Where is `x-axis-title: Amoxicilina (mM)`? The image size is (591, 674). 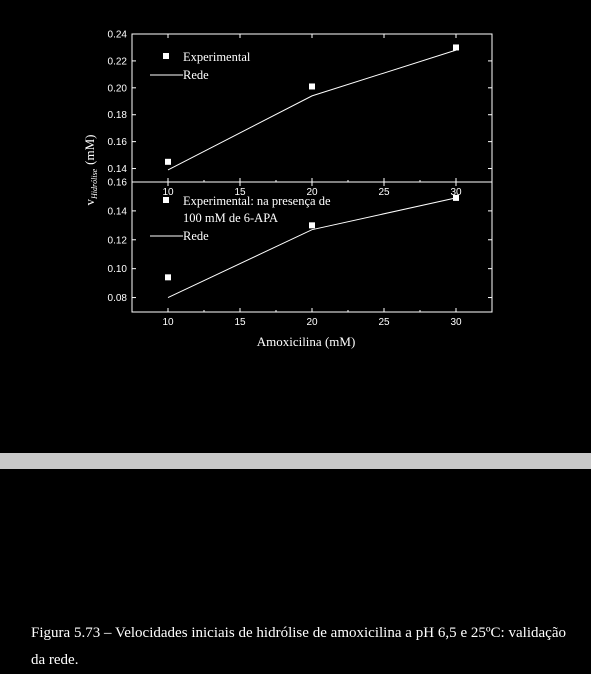
x-axis-title: Amoxicilina (mM) is located at coordinates (306, 341).